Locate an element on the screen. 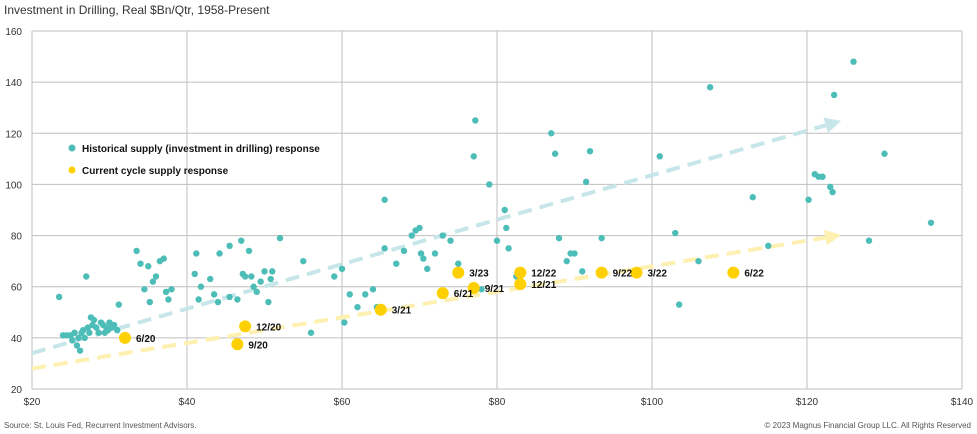  x-tick-label: $60 is located at coordinates (342, 402).